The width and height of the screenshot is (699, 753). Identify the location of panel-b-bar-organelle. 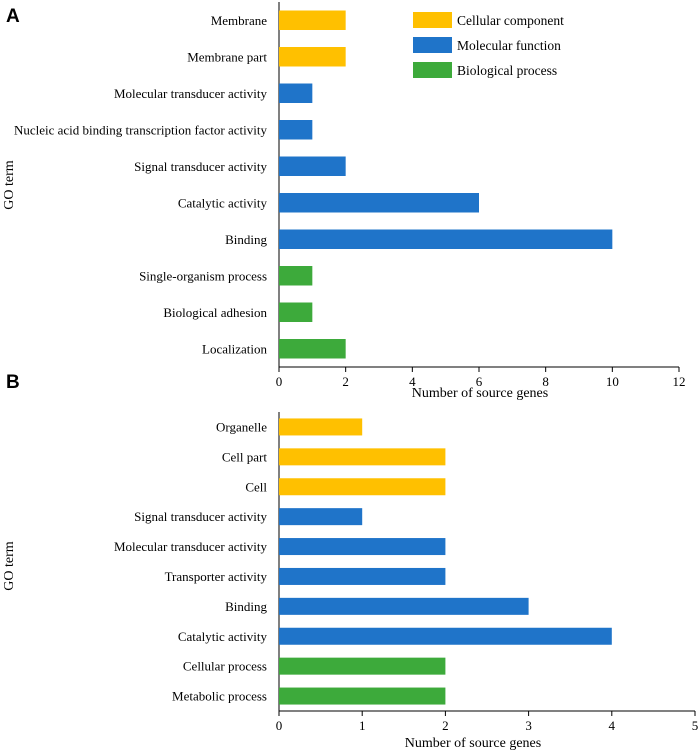
(321, 427).